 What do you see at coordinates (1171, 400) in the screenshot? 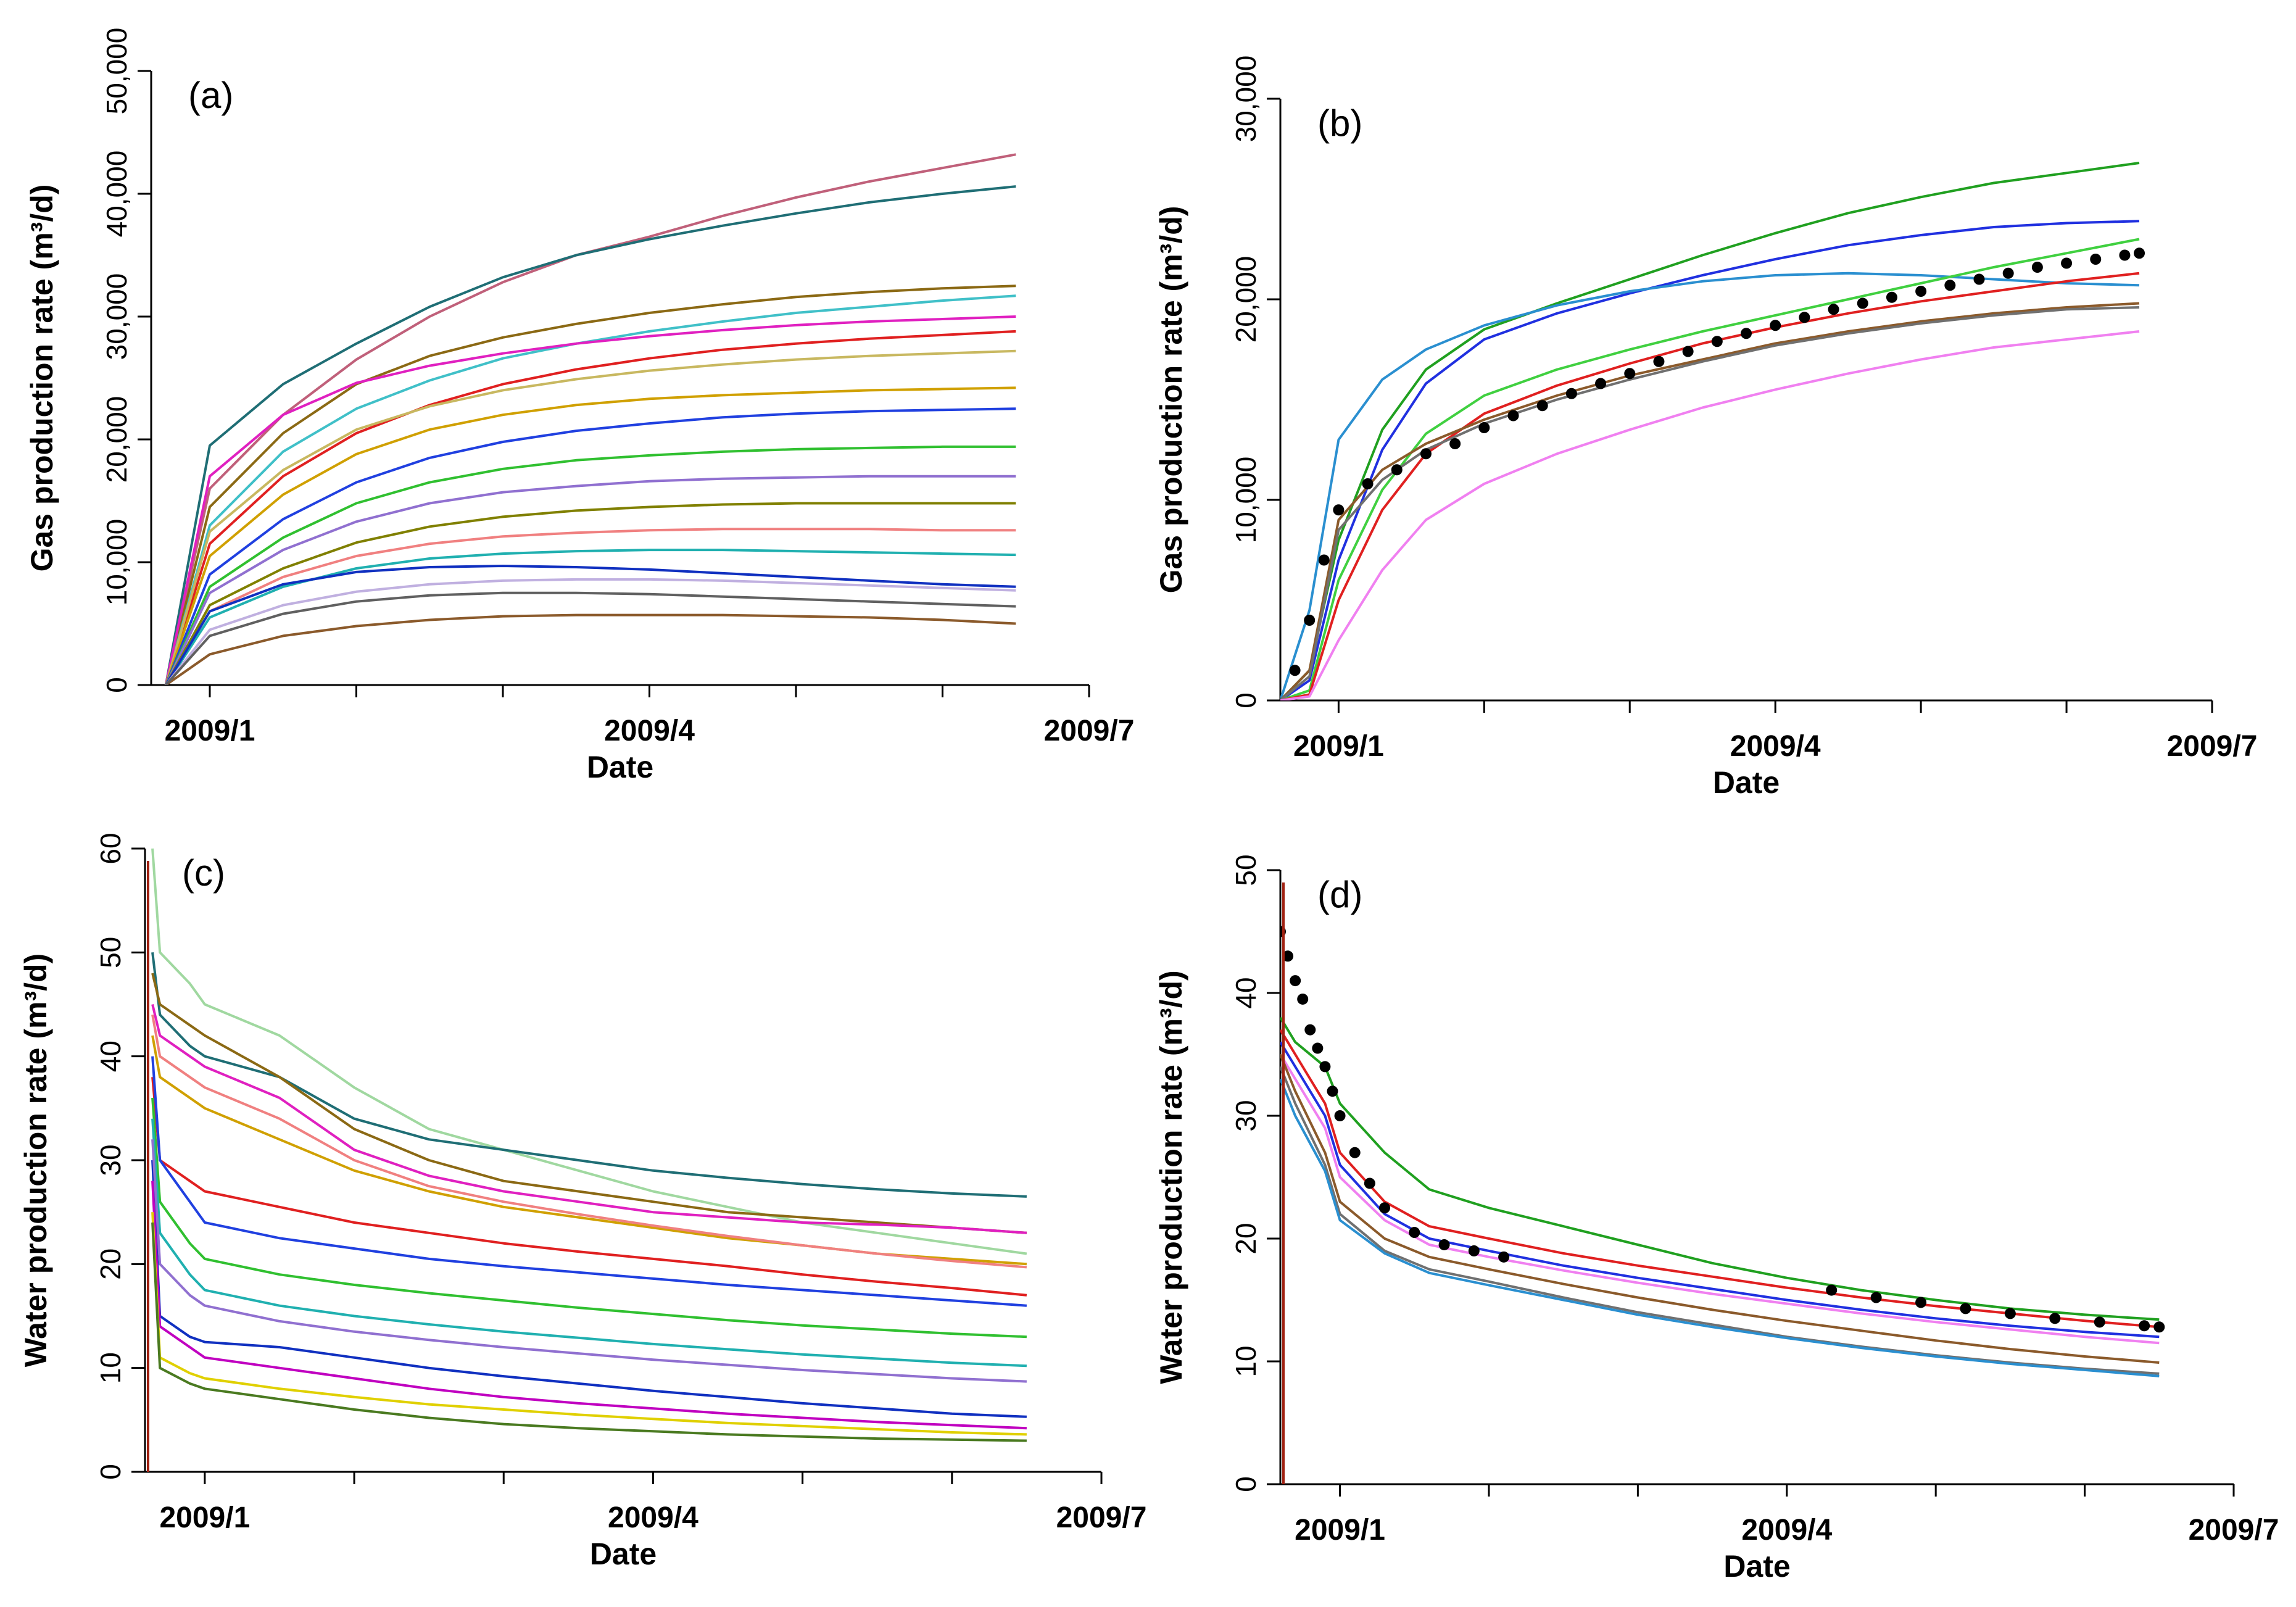
I see `y-axis-title: Gas production rate (m³/d)` at bounding box center [1171, 400].